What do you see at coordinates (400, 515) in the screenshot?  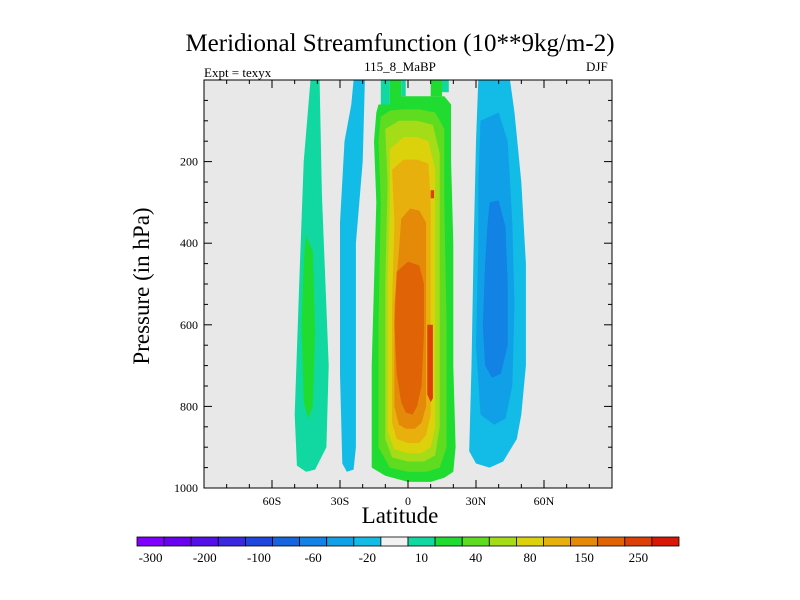 I see `x-axis-label: Latitude` at bounding box center [400, 515].